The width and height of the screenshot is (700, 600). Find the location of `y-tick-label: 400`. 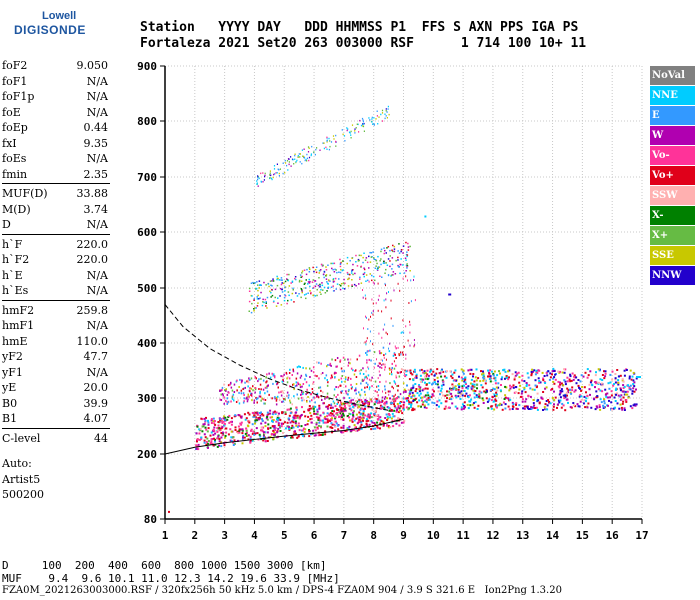

y-tick-label: 400 is located at coordinates (147, 343).